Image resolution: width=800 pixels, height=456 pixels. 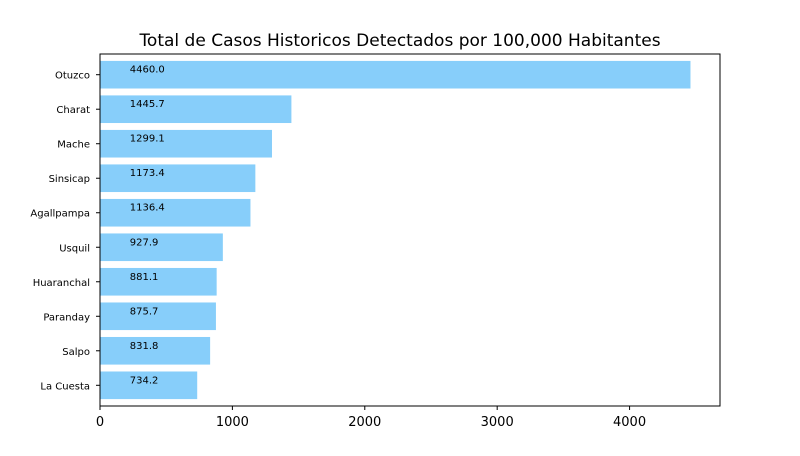 What do you see at coordinates (497, 422) in the screenshot?
I see `x-tick-label: 3000` at bounding box center [497, 422].